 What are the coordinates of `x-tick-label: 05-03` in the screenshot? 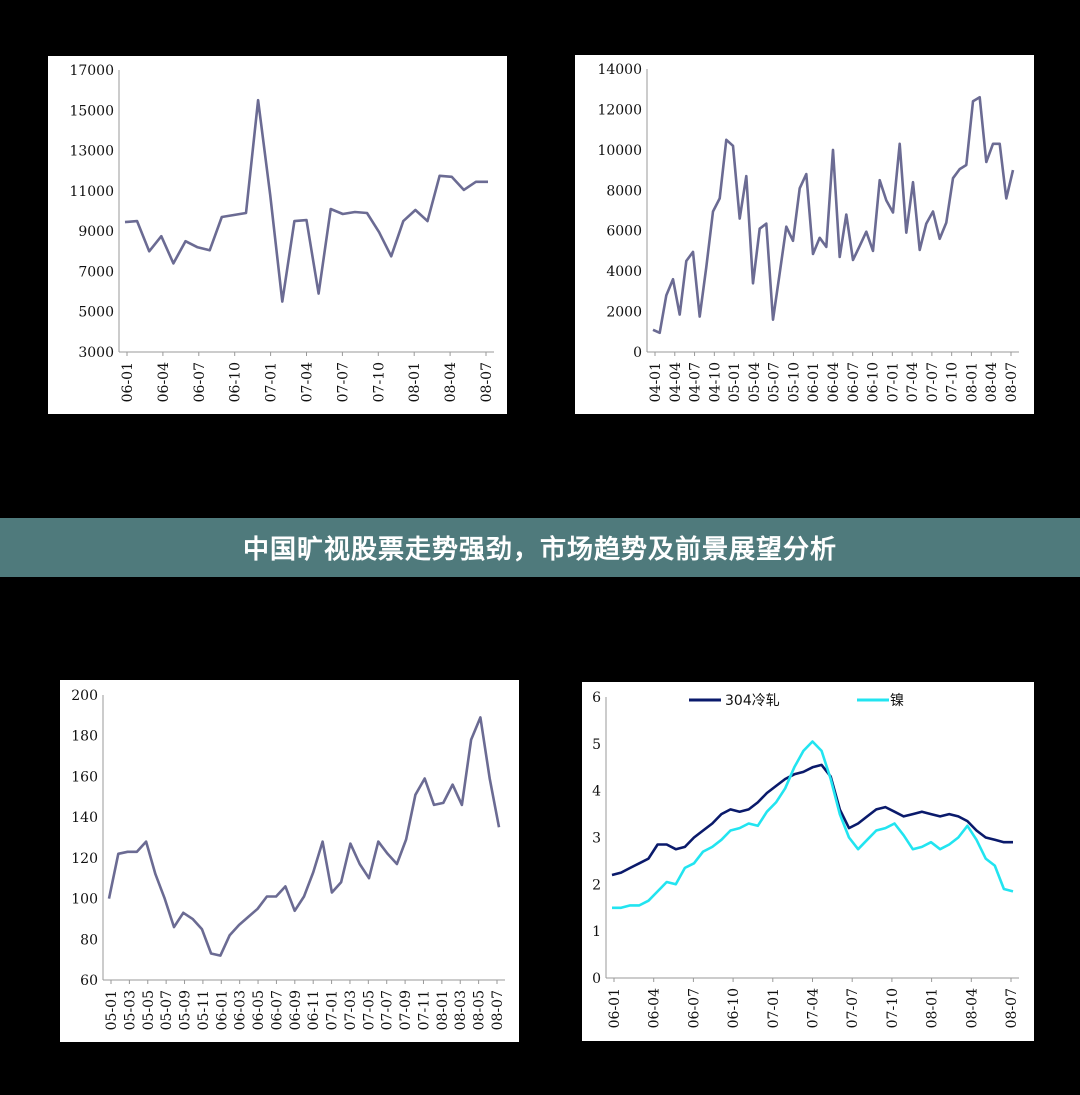 It's located at (130, 1010).